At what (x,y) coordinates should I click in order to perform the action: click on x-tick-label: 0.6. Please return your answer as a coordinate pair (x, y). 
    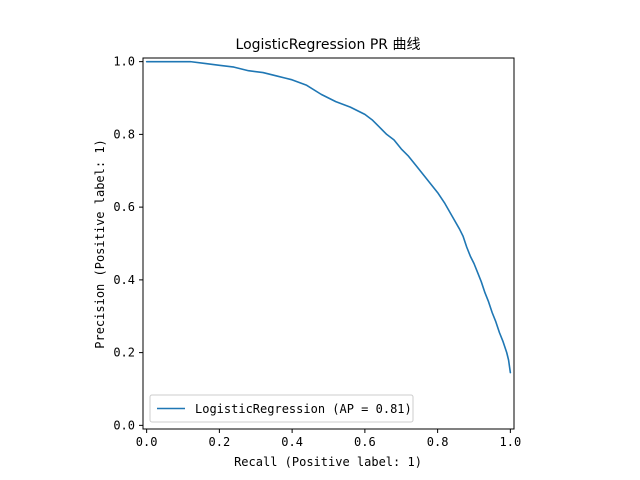
    Looking at the image, I should click on (365, 442).